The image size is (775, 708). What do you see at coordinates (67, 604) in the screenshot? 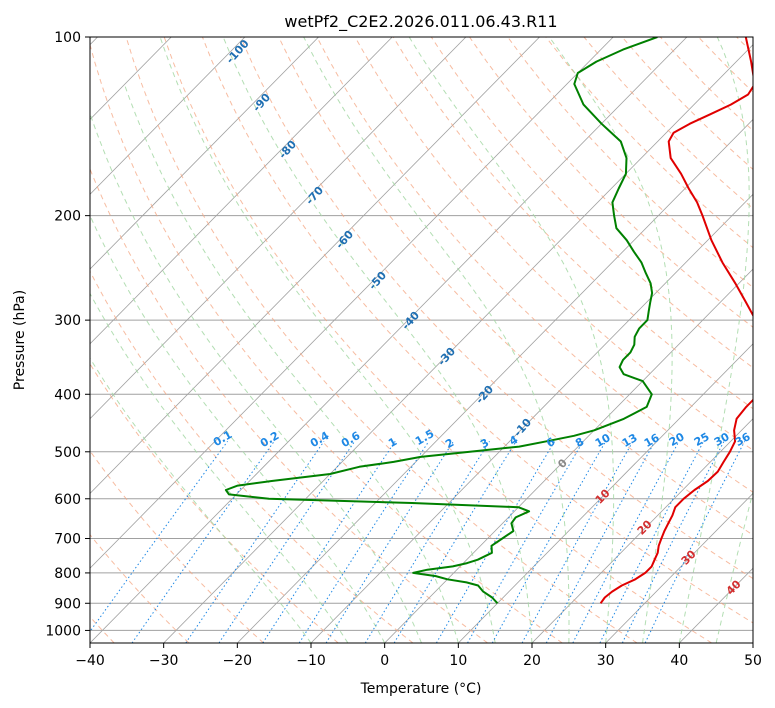
I see `y-tick-label: 900` at bounding box center [67, 604].